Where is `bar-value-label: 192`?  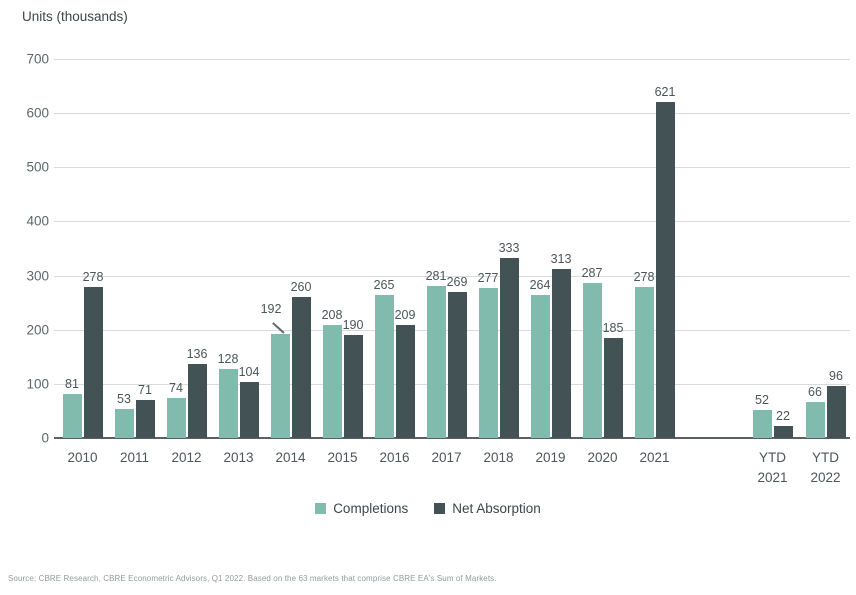
bar-value-label: 192 is located at coordinates (271, 309).